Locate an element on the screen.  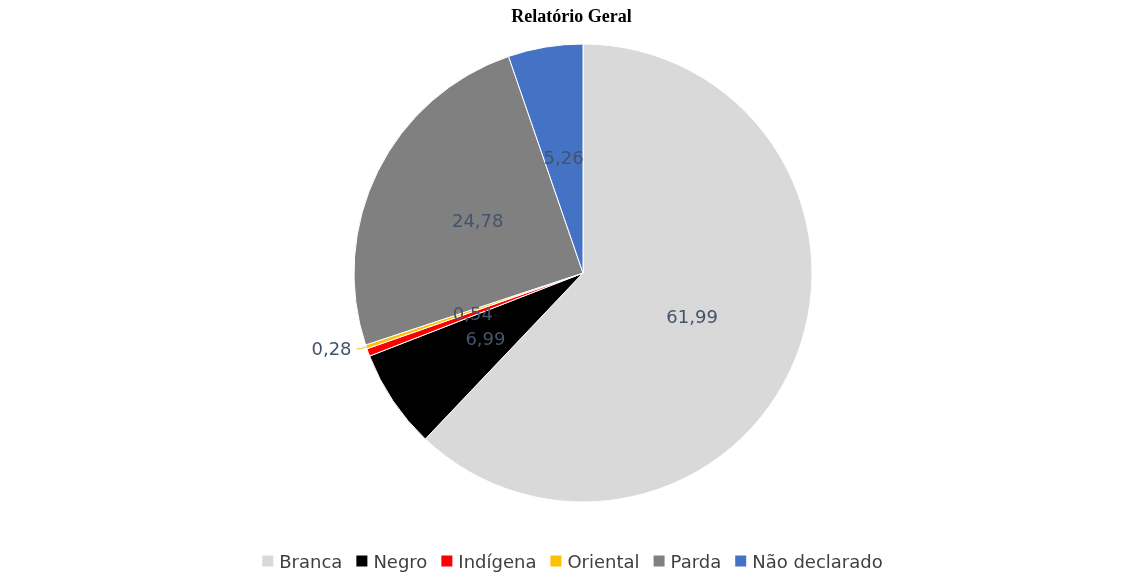
chart-title: Relatório Geral is located at coordinates (571, 16).